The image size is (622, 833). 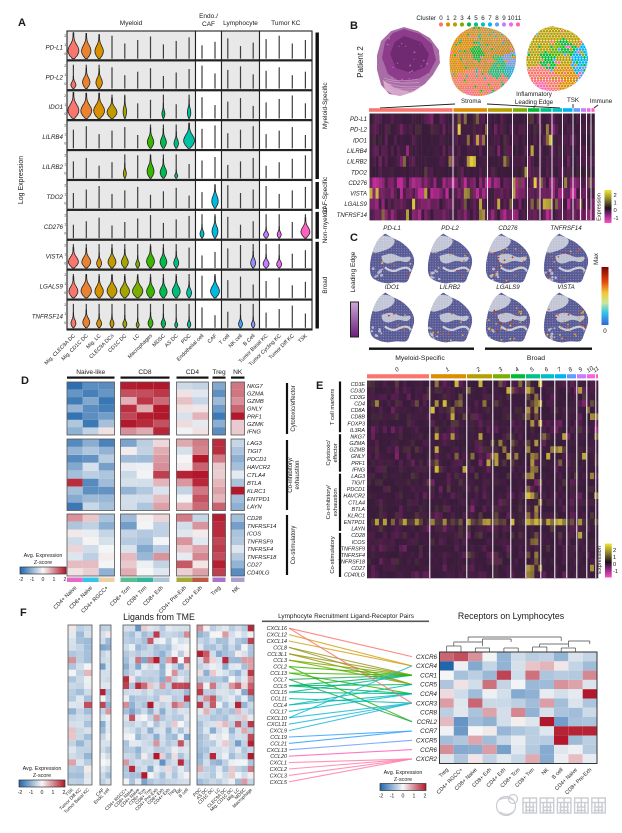 What do you see at coordinates (426, 18) in the screenshot?
I see `svg-text: Cluster` at bounding box center [426, 18].